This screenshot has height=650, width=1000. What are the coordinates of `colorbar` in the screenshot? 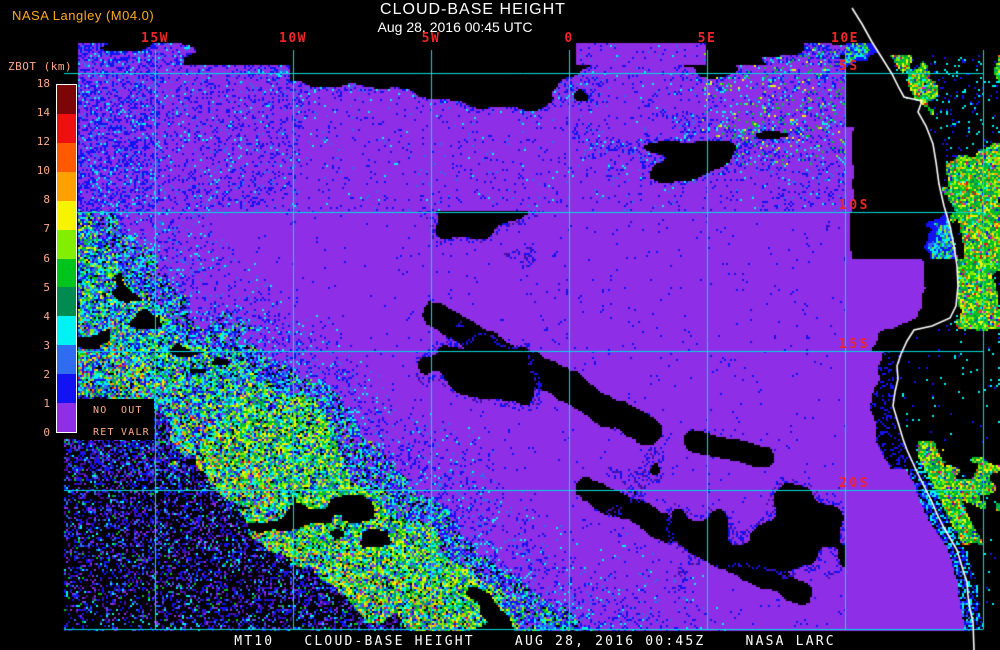 It's located at (66, 258).